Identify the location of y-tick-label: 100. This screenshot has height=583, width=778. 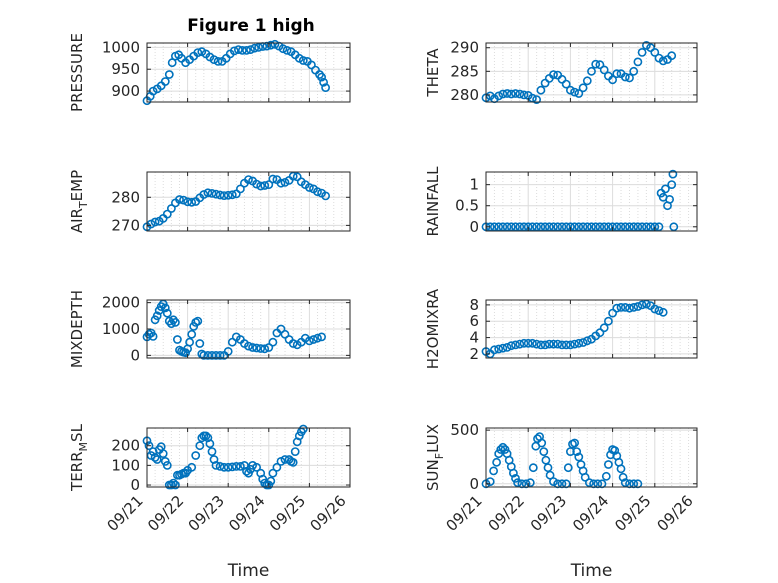
(125, 465).